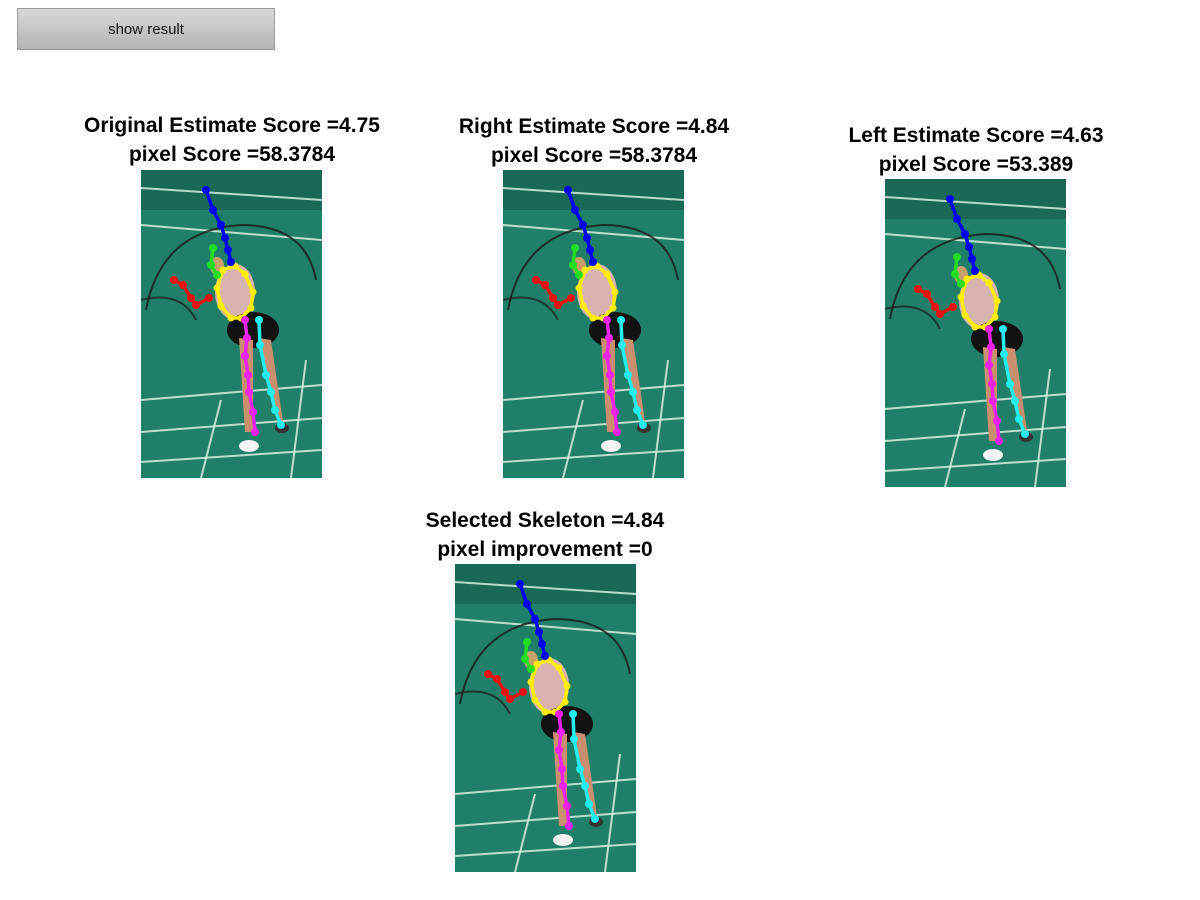 The height and width of the screenshot is (900, 1200). Describe the element at coordinates (231, 324) in the screenshot. I see `original-estimate-image` at that location.